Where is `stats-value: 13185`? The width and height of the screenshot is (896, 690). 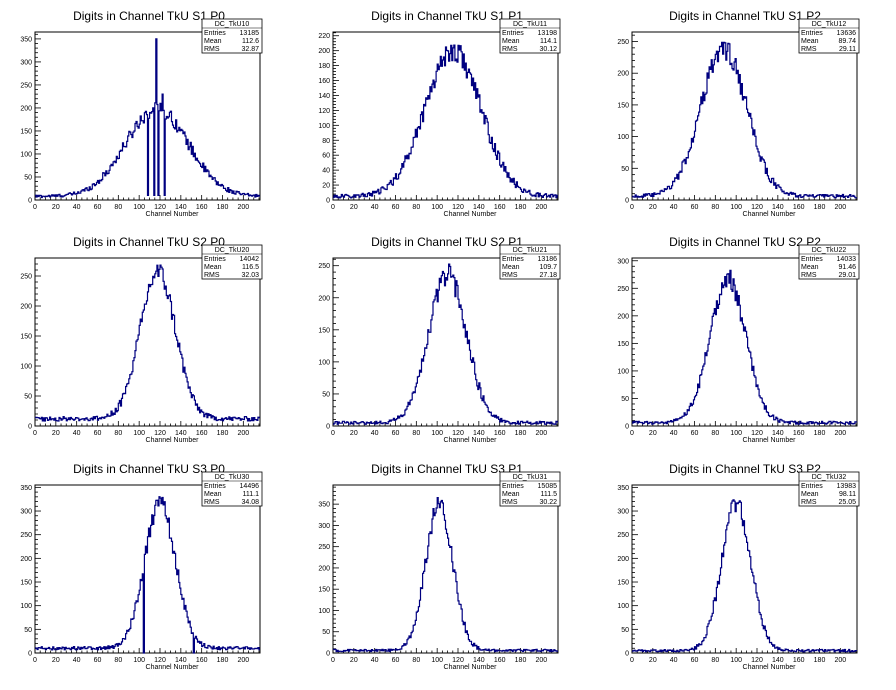 stats-value: 13185 is located at coordinates (250, 33).